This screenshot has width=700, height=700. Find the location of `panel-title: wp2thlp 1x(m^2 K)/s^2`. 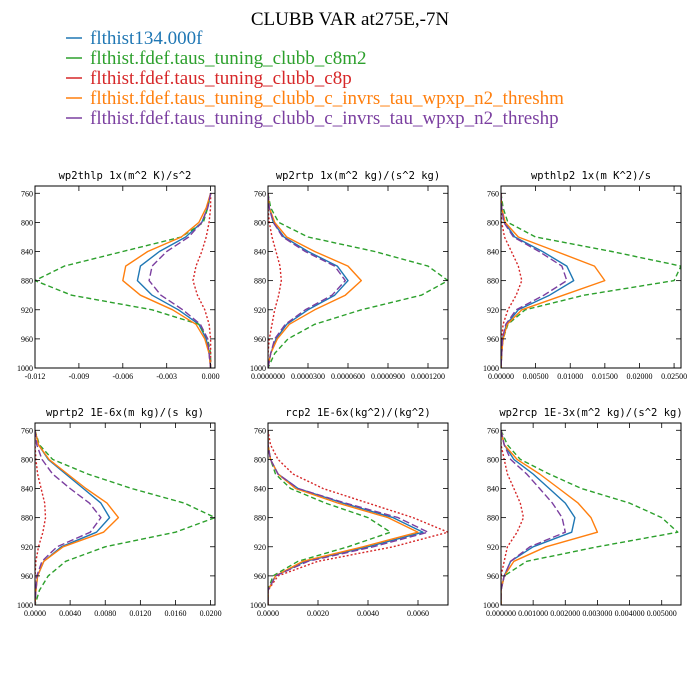

panel-title: wp2thlp 1x(m^2 K)/s^2 is located at coordinates (125, 176).